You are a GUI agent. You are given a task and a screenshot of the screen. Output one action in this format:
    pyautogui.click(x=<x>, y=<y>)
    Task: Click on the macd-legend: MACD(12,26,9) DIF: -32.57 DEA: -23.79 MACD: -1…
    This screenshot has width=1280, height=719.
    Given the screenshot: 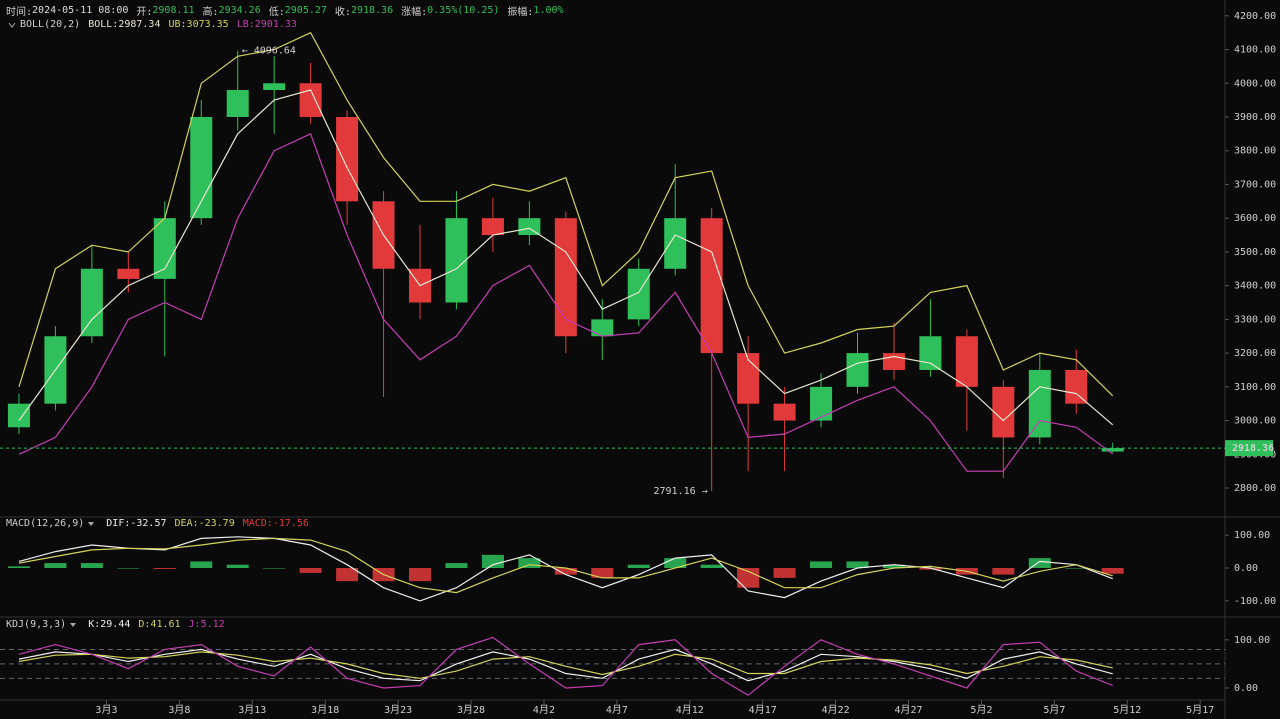 What is the action you would take?
    pyautogui.click(x=161, y=523)
    